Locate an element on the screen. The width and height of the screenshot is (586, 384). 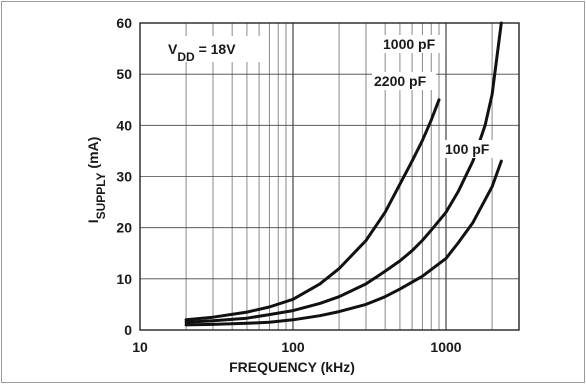
vdd-annotation-sub: DD is located at coordinates (186, 57).